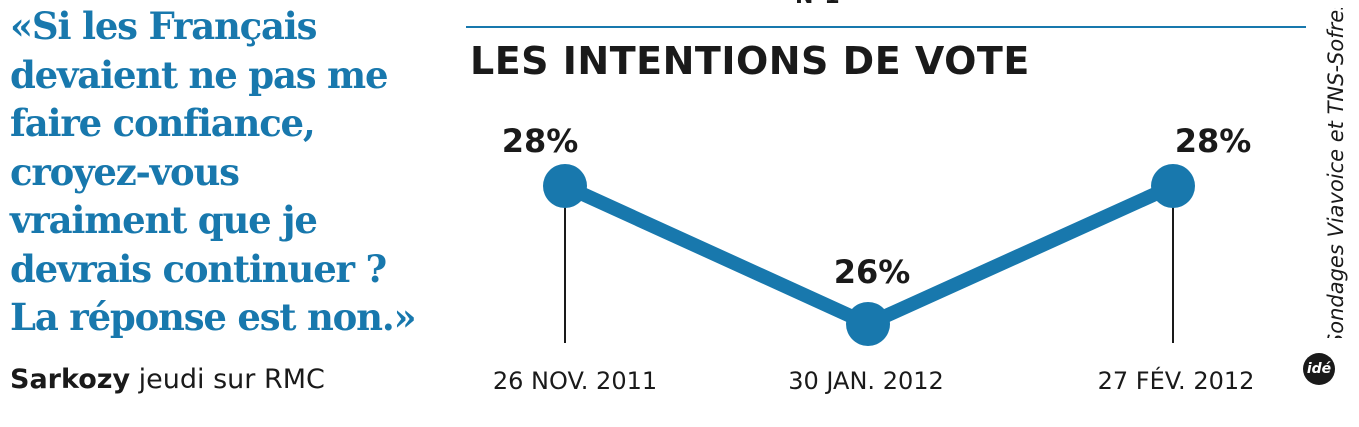 The height and width of the screenshot is (427, 1359). Describe the element at coordinates (817, 4) in the screenshot. I see `cropped-header-text: N°1` at that location.